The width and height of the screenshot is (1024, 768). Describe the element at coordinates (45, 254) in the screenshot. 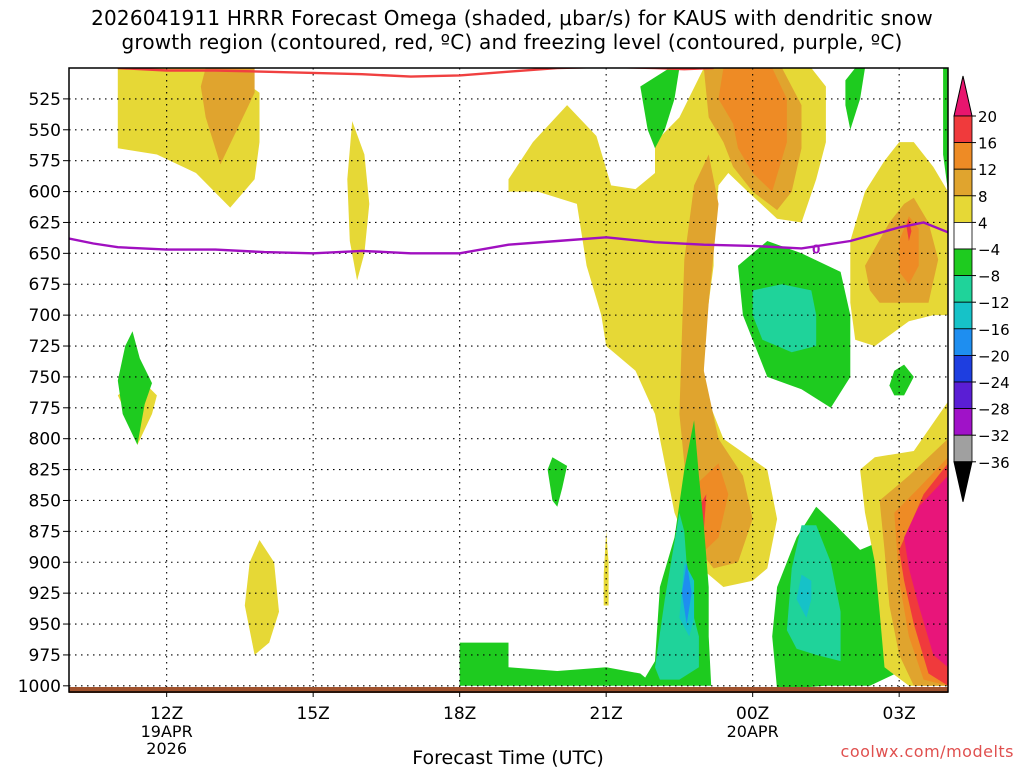

I see `y-tick-label-650: 650` at that location.